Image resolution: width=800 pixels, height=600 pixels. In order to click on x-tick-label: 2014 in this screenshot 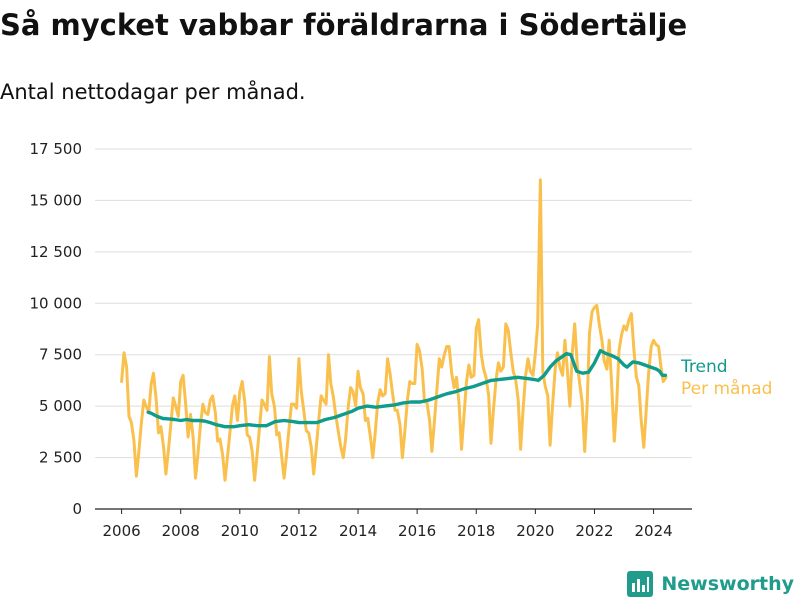, I will do `click(358, 531)`.